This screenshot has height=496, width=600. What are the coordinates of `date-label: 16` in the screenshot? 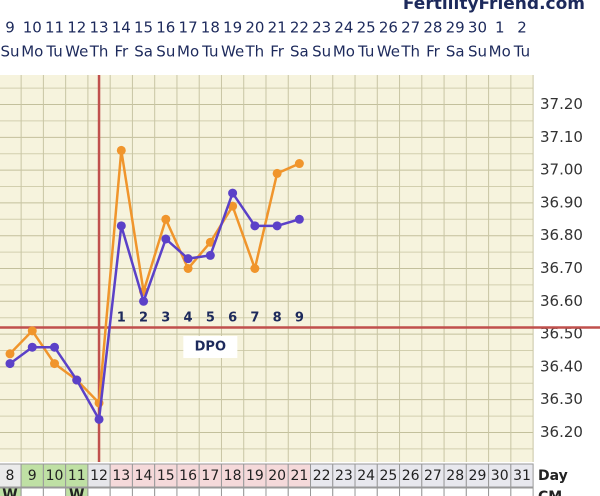 It's located at (165, 28).